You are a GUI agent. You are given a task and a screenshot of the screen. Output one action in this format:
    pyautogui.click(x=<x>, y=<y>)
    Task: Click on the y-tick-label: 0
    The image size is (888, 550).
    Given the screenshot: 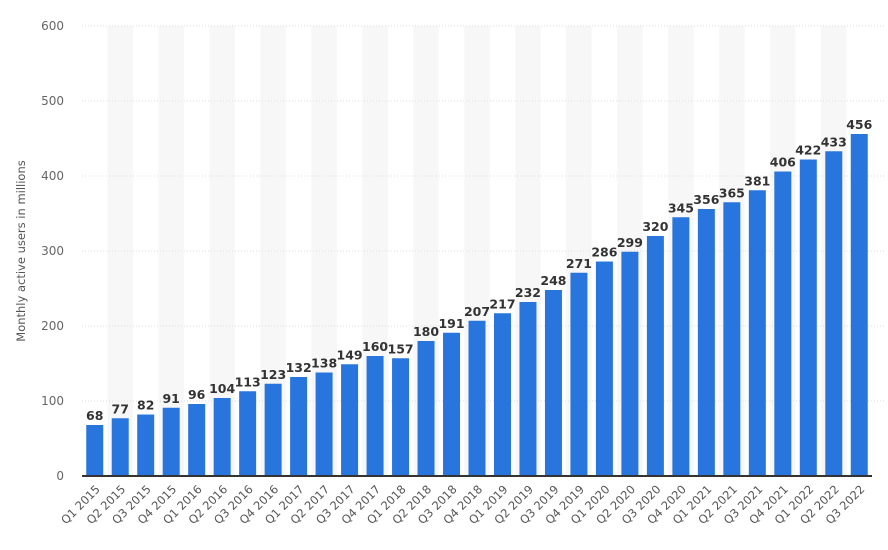 What is the action you would take?
    pyautogui.click(x=60, y=476)
    